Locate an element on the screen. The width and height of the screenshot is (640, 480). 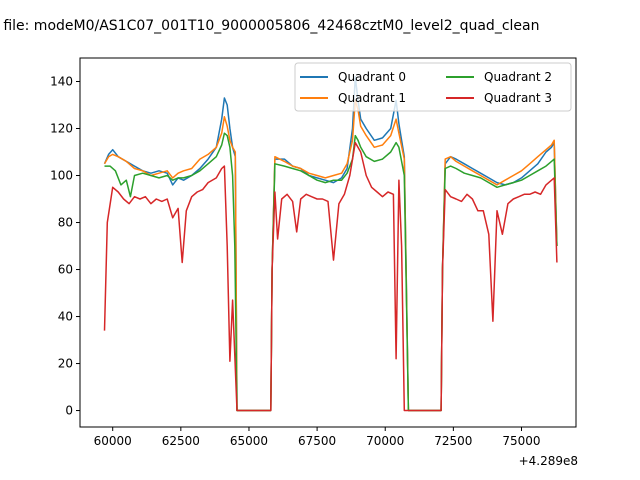
x-tick-label: 60000 is located at coordinates (113, 441).